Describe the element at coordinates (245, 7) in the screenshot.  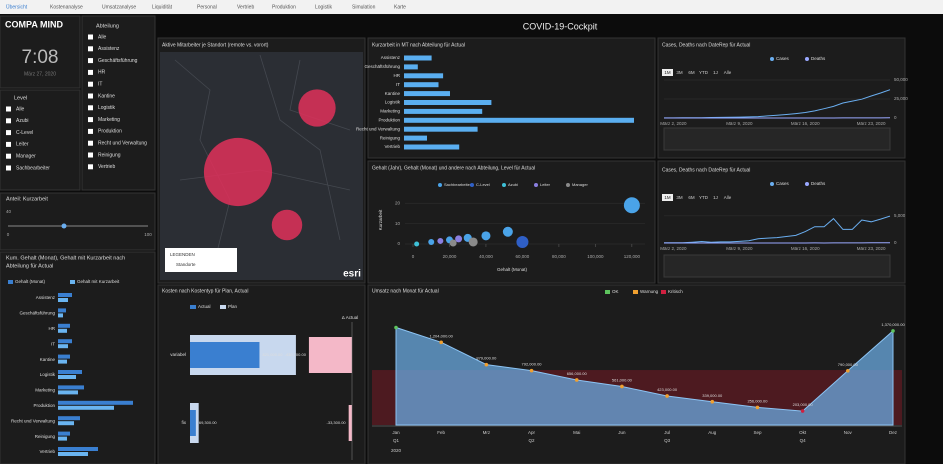
I see `nav-tab: Vertrieb` at that location.